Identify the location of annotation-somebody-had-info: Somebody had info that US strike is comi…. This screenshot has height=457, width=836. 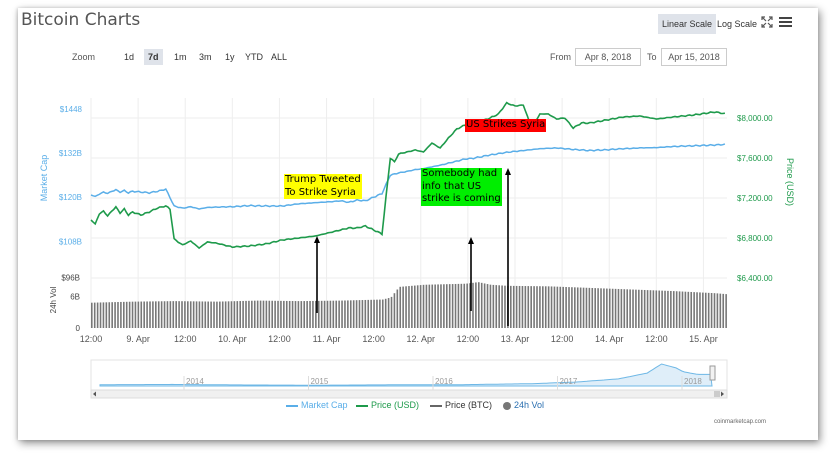
(461, 187).